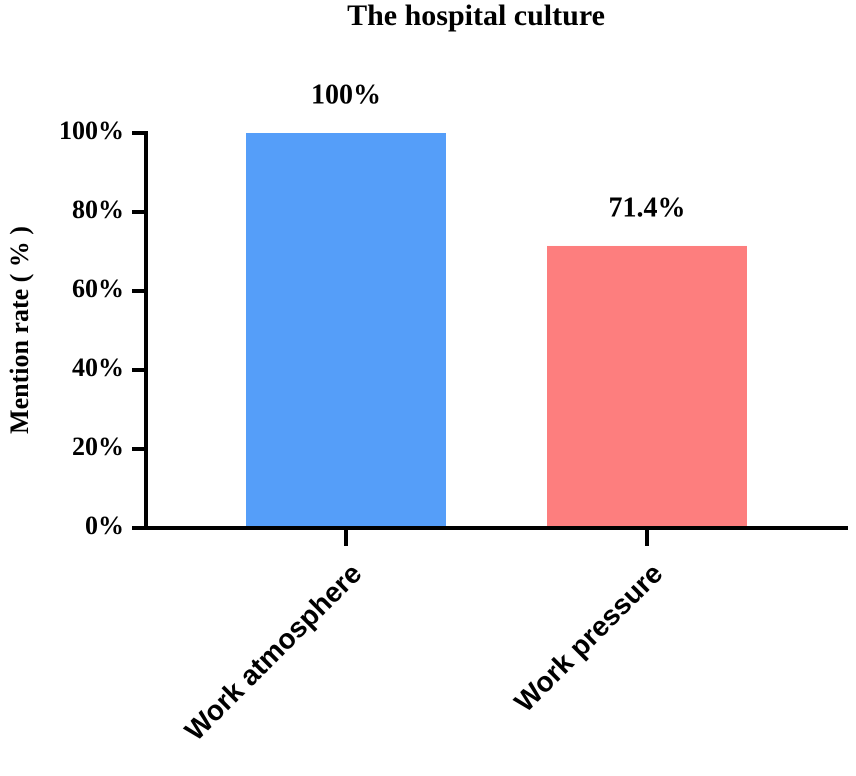  Describe the element at coordinates (476, 16) in the screenshot. I see `chart-title: The hospital culture` at that location.